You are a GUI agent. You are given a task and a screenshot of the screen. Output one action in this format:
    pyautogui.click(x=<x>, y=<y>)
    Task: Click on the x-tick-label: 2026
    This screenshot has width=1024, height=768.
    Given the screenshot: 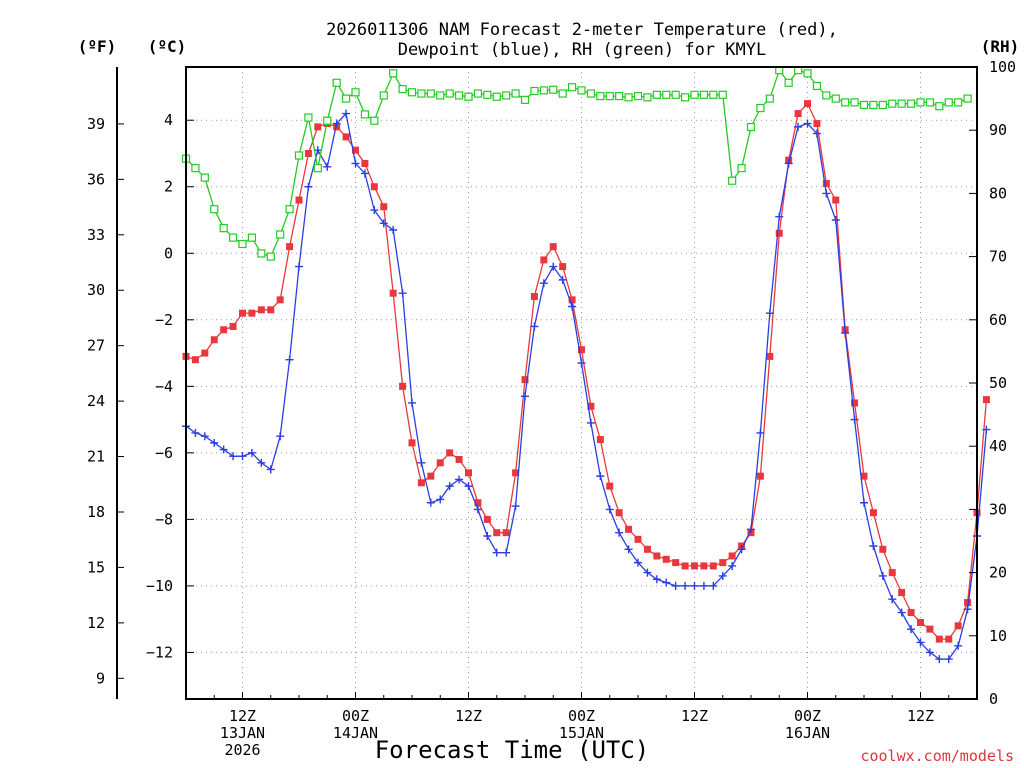 What is the action you would take?
    pyautogui.click(x=242, y=750)
    